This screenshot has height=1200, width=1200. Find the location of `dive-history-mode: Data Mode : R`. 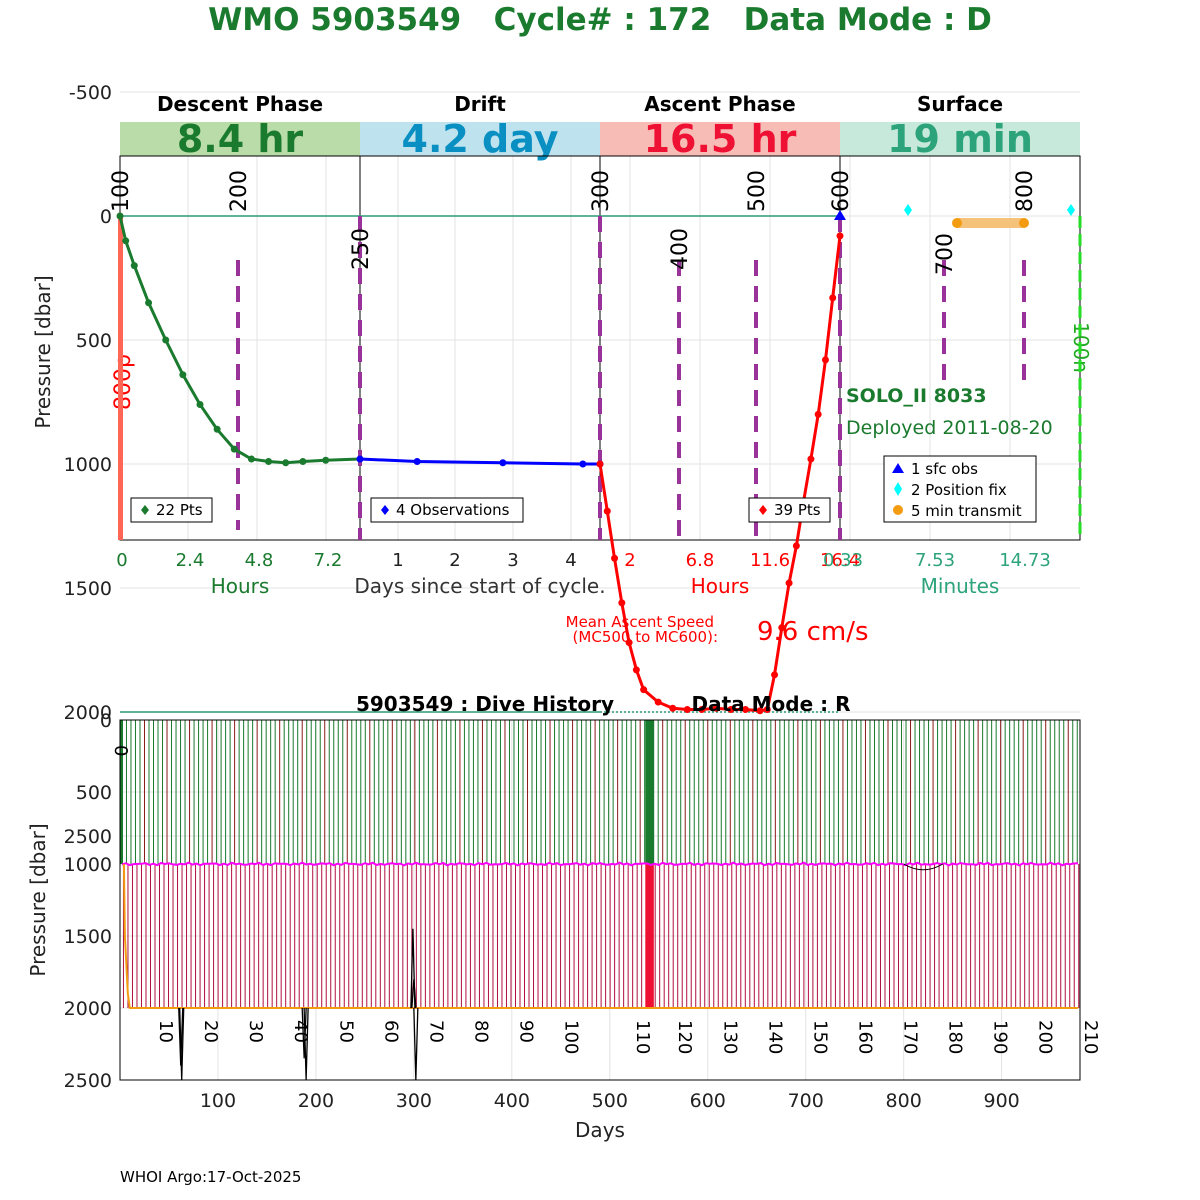

dive-history-mode: Data Mode : R is located at coordinates (771, 704).